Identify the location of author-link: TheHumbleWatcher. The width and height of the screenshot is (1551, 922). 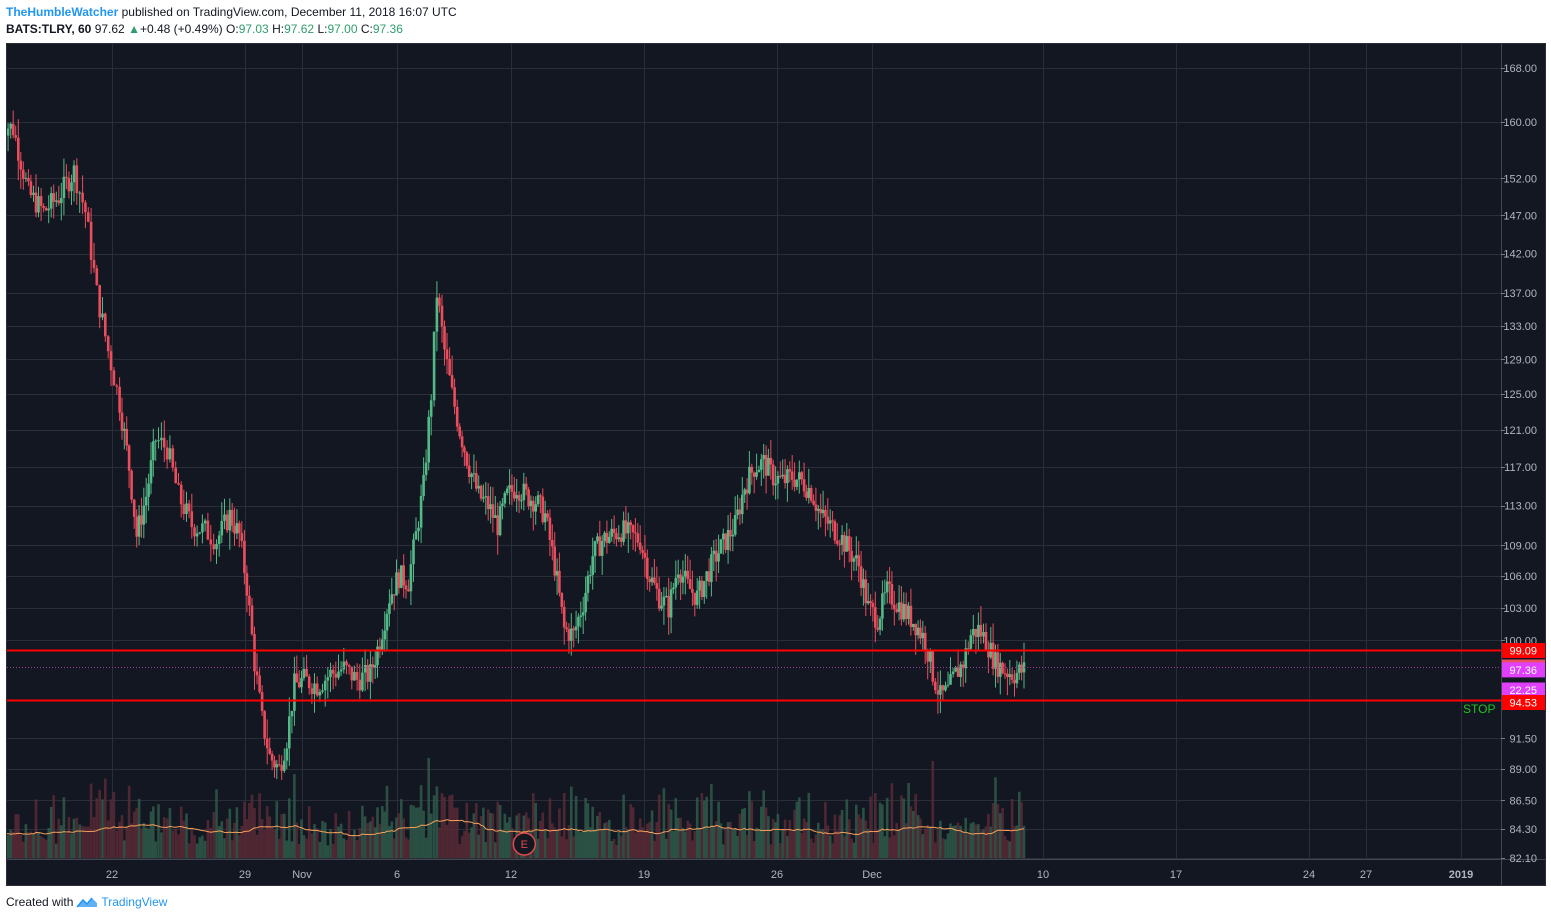
(62, 12).